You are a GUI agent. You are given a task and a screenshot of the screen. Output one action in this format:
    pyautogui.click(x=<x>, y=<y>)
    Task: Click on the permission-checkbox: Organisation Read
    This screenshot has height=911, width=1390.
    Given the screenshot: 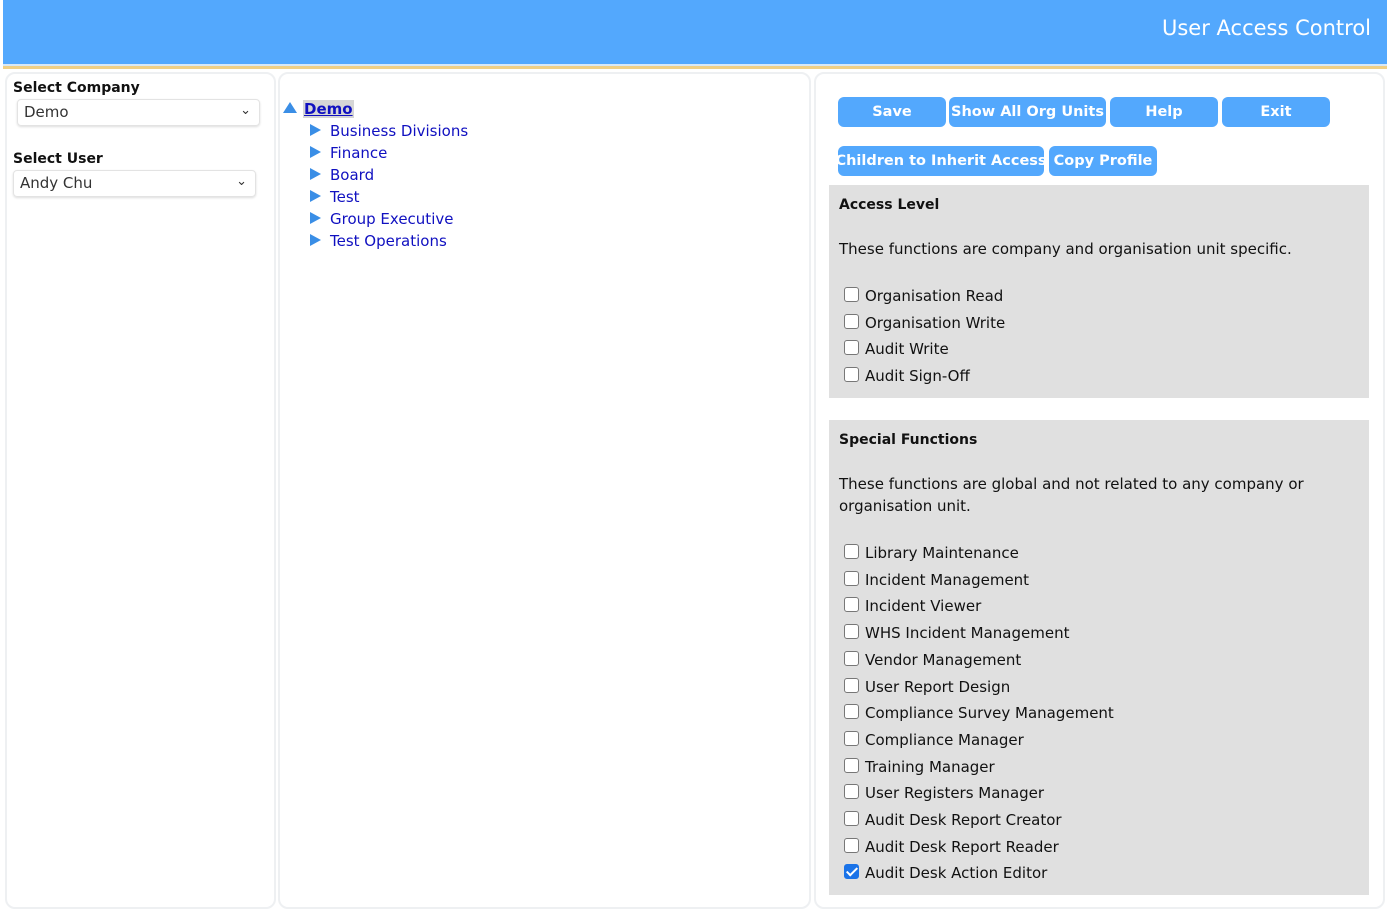 What is the action you would take?
    pyautogui.click(x=923, y=296)
    